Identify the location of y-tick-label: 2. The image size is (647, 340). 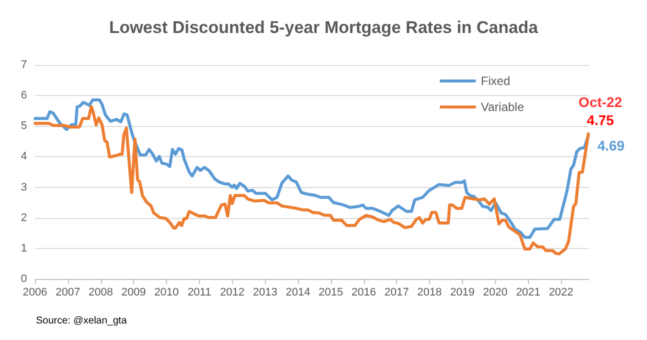
(23, 218).